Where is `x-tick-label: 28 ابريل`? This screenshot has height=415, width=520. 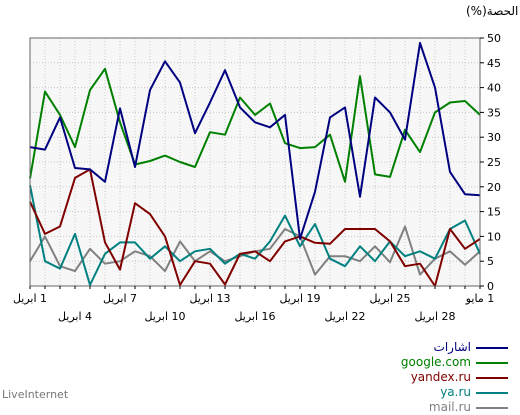
x-tick-label: 28 ابريل is located at coordinates (434, 316).